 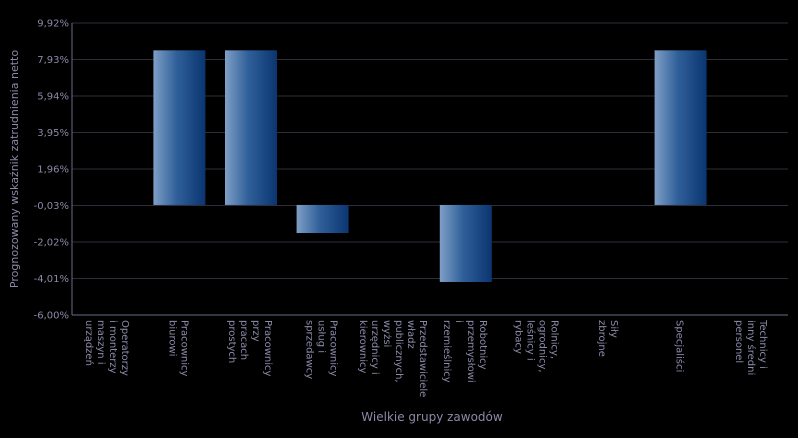 What do you see at coordinates (321, 349) in the screenshot?
I see `x-tick-label: Pracownicyusług isprzedawcy` at bounding box center [321, 349].